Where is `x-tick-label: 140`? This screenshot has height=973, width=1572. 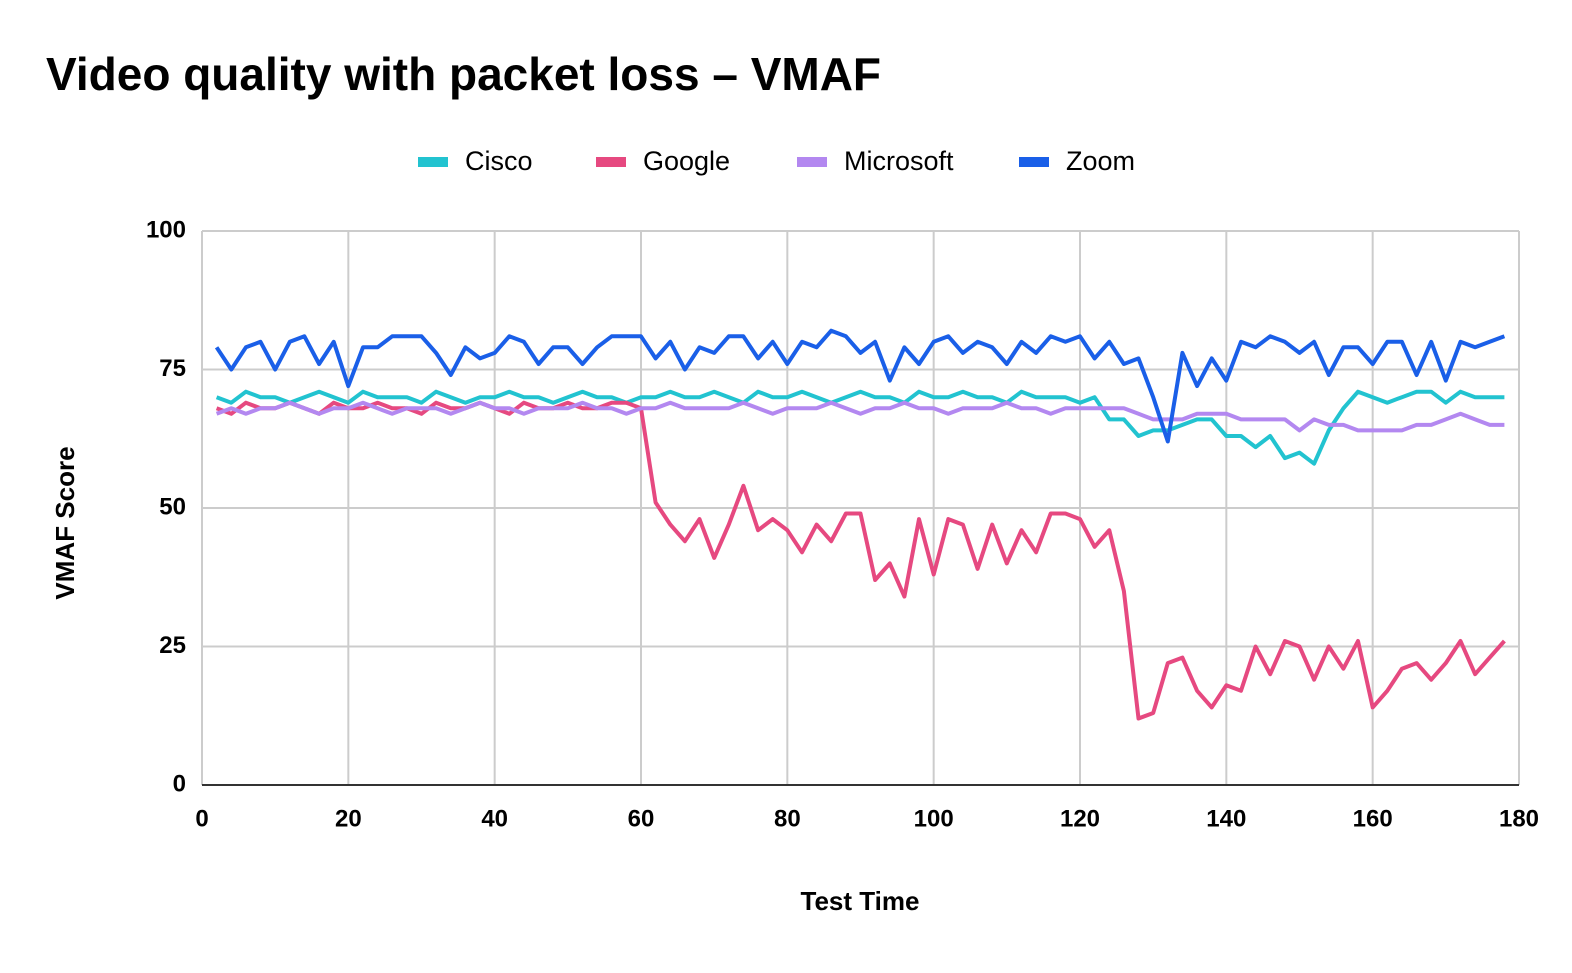 x-tick-label: 140 is located at coordinates (1226, 818).